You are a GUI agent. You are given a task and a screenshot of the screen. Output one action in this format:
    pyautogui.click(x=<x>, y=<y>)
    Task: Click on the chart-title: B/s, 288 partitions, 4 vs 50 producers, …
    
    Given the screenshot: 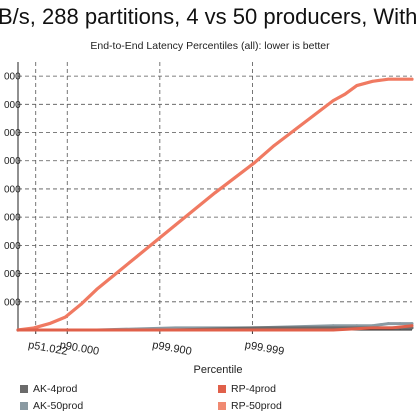 What is the action you would take?
    pyautogui.click(x=210, y=16)
    